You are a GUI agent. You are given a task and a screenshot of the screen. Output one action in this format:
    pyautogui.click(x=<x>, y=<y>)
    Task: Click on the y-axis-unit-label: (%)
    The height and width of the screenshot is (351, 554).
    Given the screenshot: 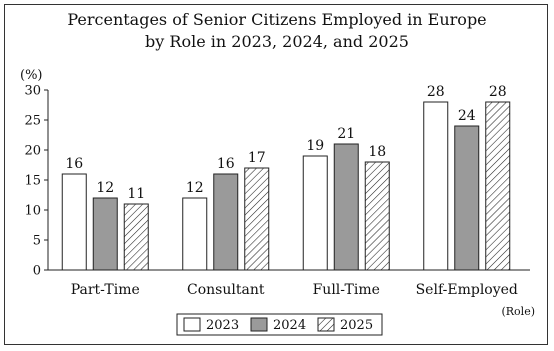 What is the action you would take?
    pyautogui.click(x=31, y=75)
    